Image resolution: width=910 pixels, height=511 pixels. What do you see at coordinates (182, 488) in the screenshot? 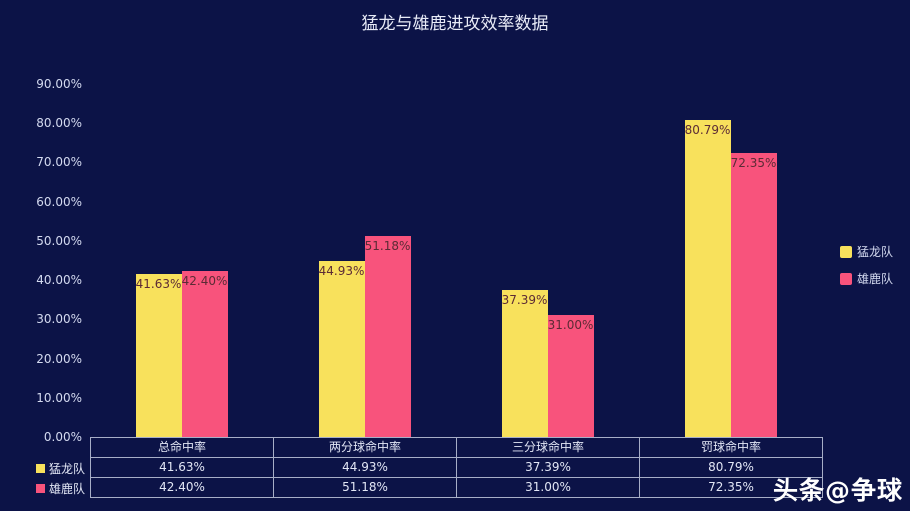
I see `table-cell: 42.40%` at bounding box center [182, 488].